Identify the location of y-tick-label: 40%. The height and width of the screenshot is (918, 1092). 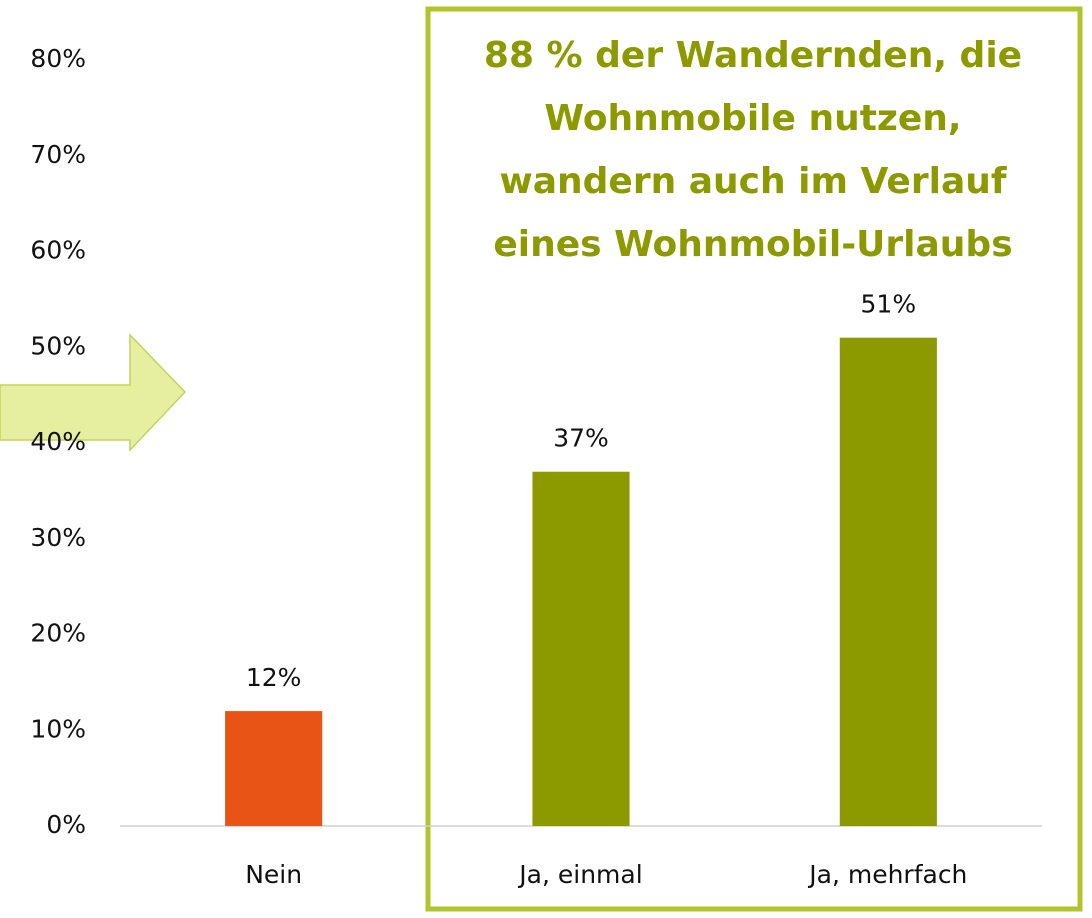
(58, 441).